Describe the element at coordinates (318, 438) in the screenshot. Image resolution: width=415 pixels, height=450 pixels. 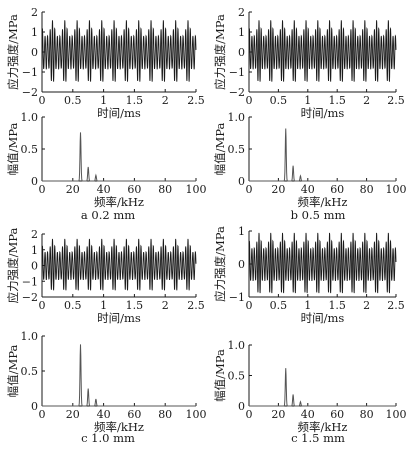
I see `caption-d: c 1.5 mm` at that location.